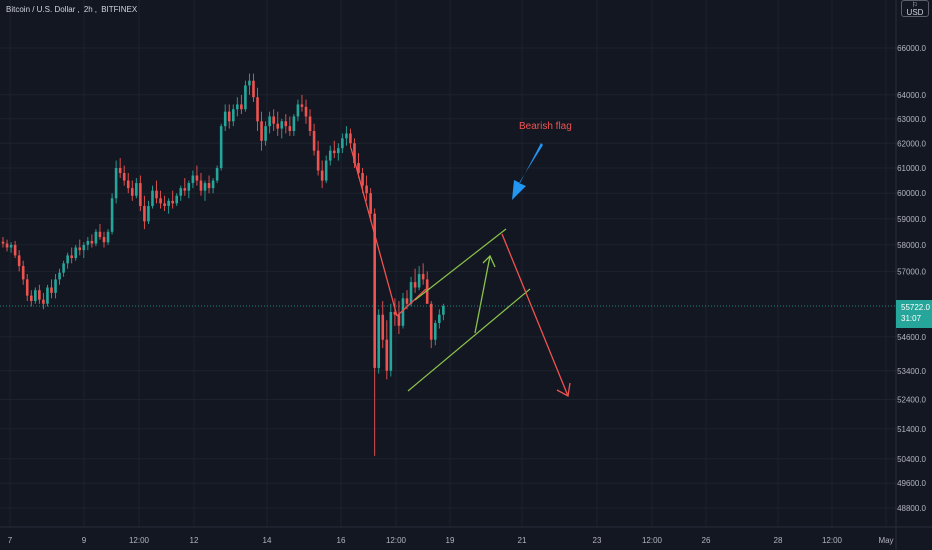 Image resolution: width=932 pixels, height=550 pixels. I want to click on flag-icon: ⚐, so click(915, 5).